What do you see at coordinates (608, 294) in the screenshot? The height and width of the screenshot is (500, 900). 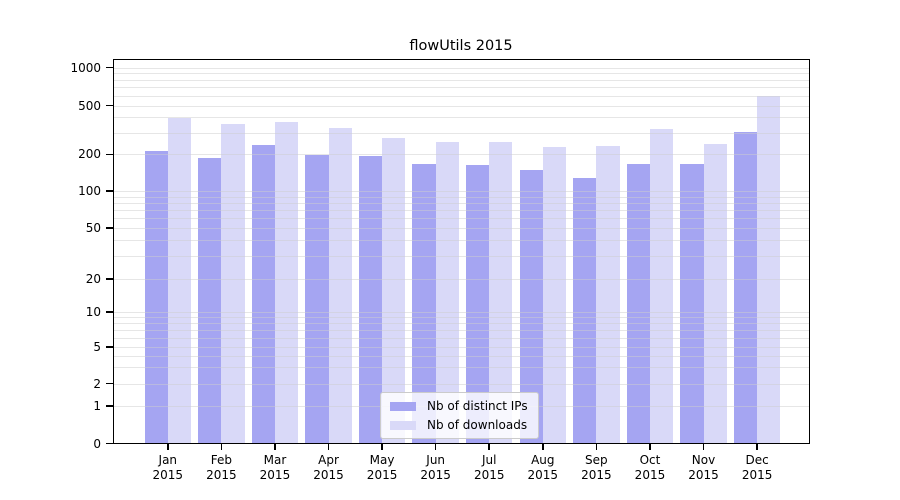 I see `bar-downloads-sep` at bounding box center [608, 294].